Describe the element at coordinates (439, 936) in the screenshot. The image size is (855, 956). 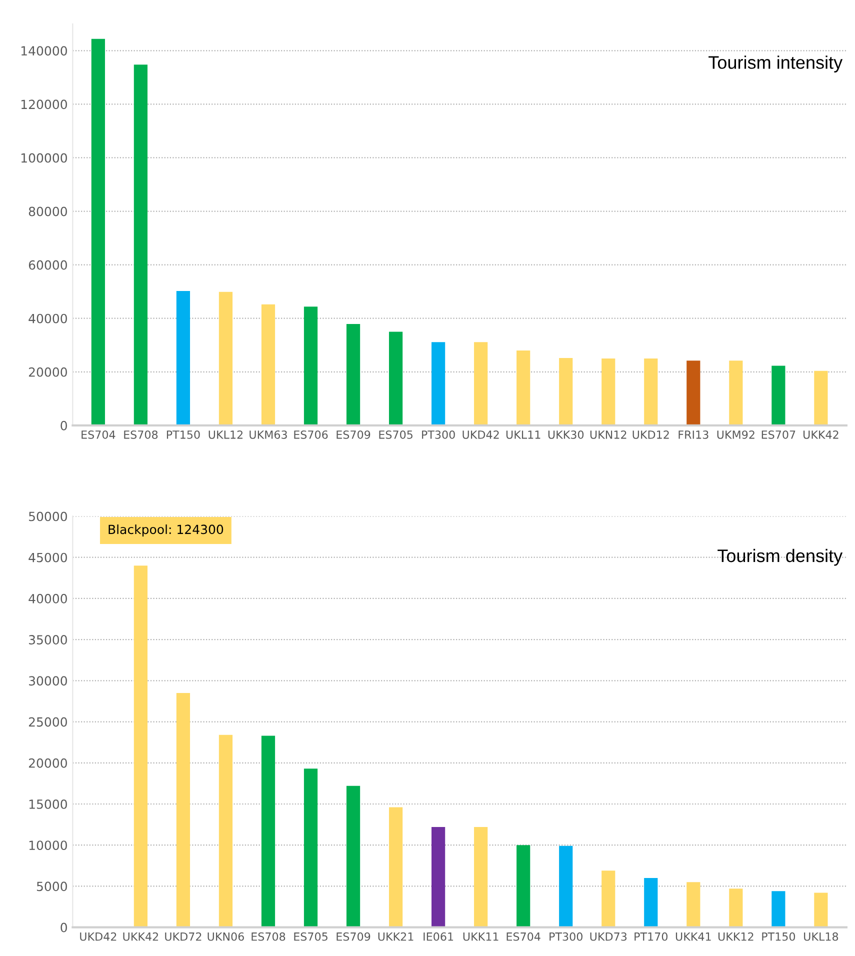
I see `x-tick-label: IE061` at that location.